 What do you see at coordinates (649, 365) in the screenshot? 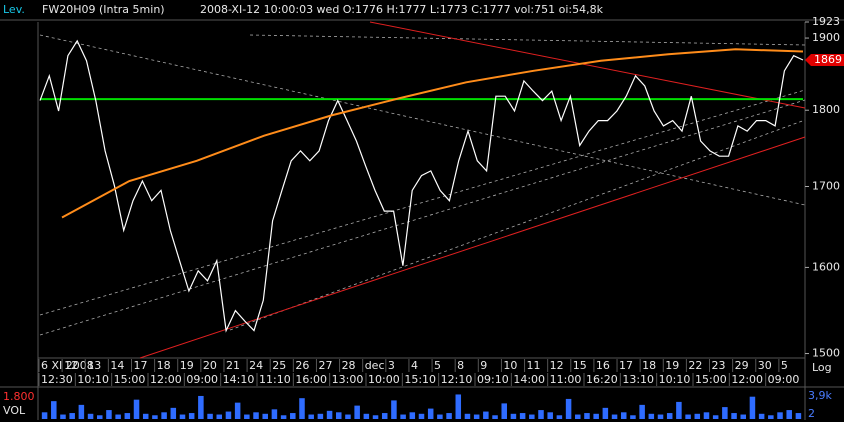
I see `x-tick-label: 18` at bounding box center [649, 365].